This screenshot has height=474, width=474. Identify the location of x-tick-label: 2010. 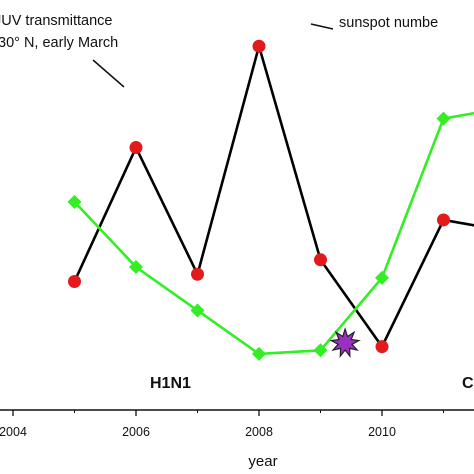
(382, 432).